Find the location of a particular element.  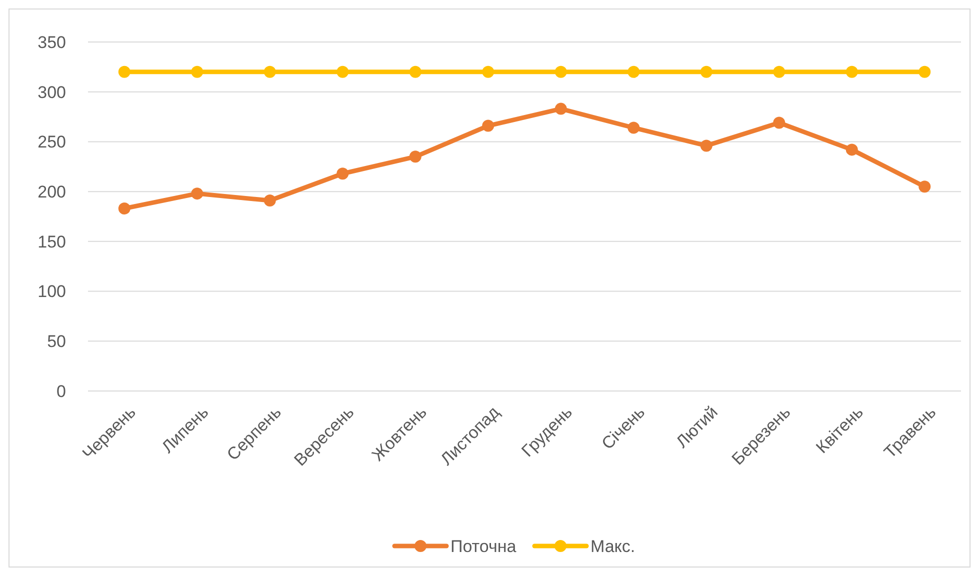

legend-label: Макс. is located at coordinates (613, 546).